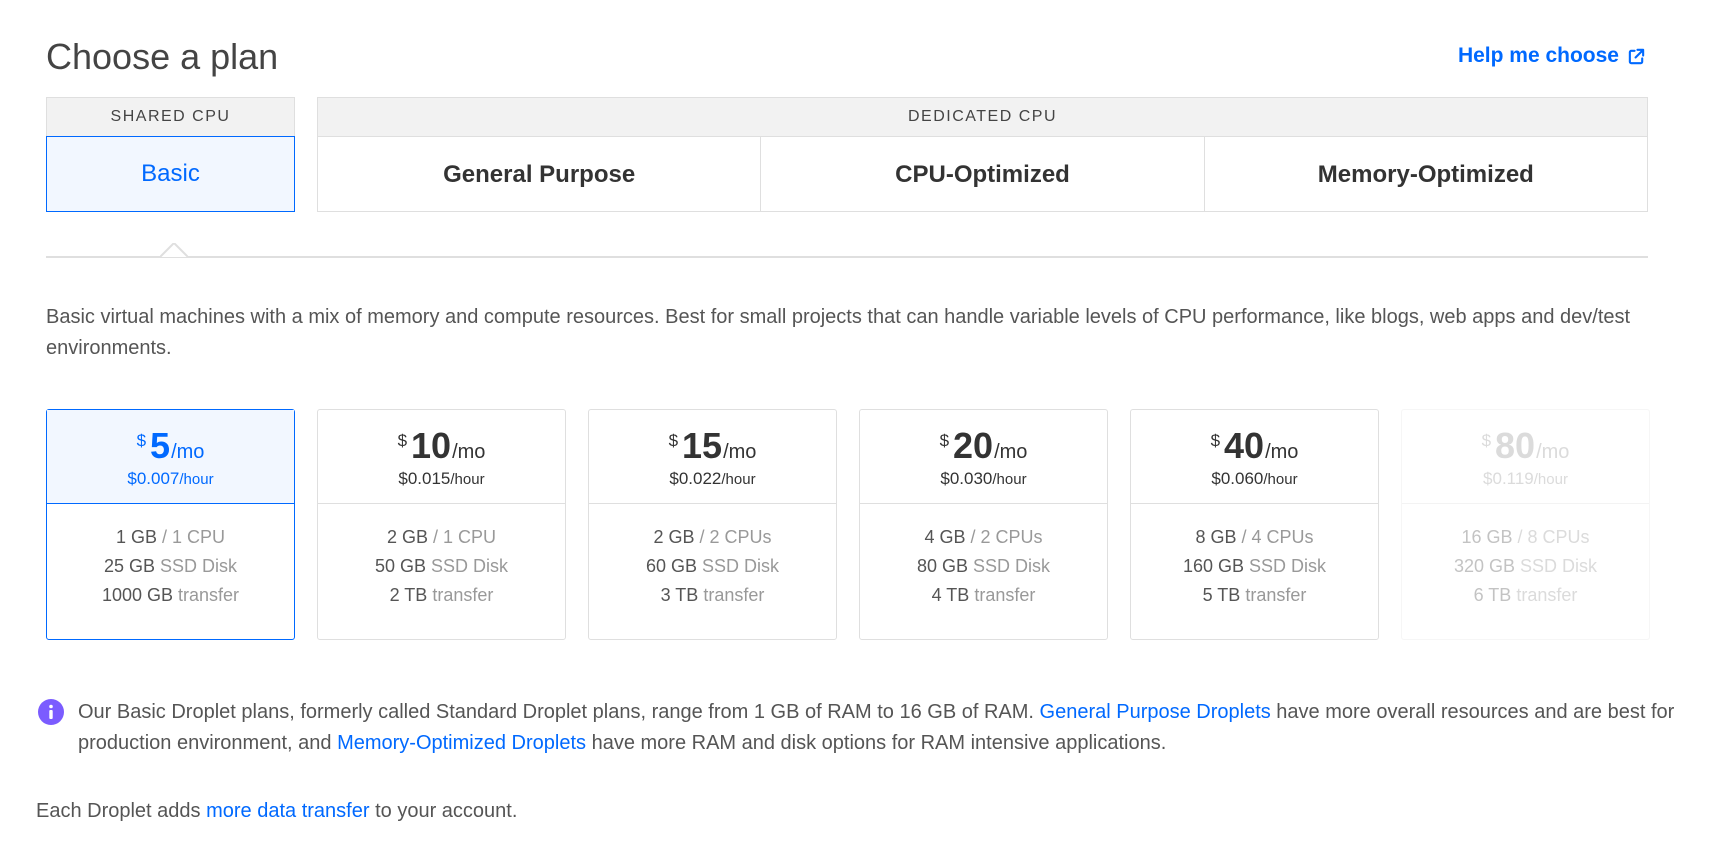 Image resolution: width=1714 pixels, height=848 pixels. I want to click on plan-price-section: $ 80 /mo $0.119/hour, so click(1525, 457).